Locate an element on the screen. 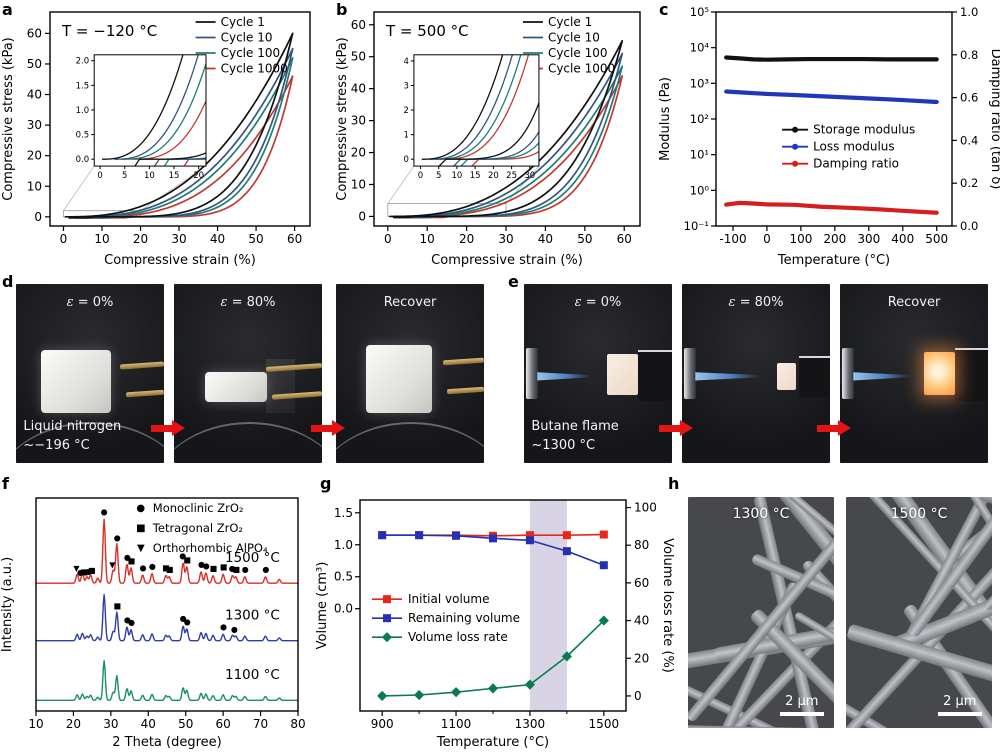  svg-text: 10² is located at coordinates (699, 119).